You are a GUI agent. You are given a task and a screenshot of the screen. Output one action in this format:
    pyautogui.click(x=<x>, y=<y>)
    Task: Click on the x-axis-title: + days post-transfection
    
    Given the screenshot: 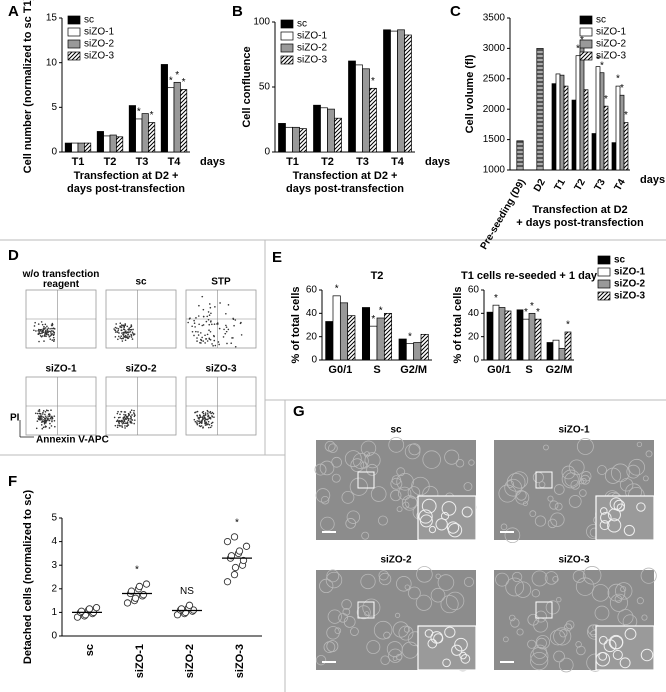 What is the action you would take?
    pyautogui.click(x=580, y=223)
    